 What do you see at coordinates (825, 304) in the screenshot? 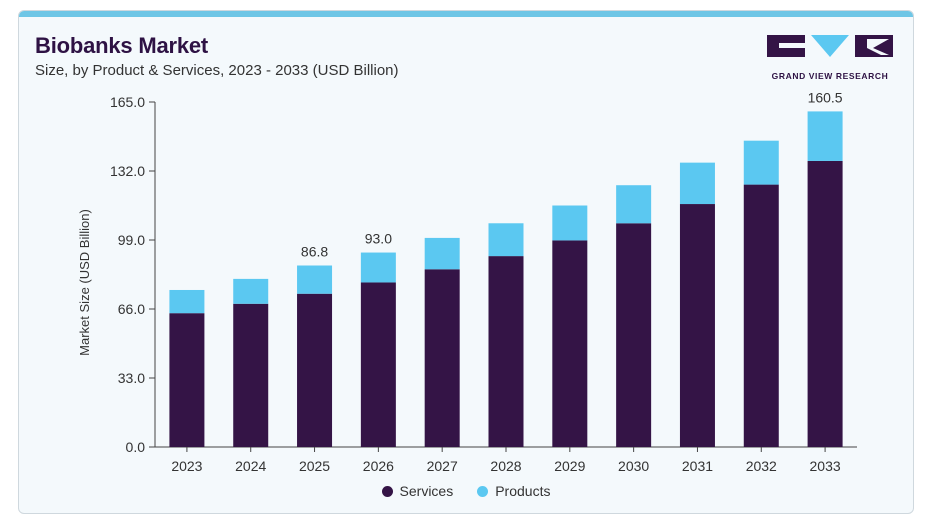
I see `bar-services-2033` at bounding box center [825, 304].